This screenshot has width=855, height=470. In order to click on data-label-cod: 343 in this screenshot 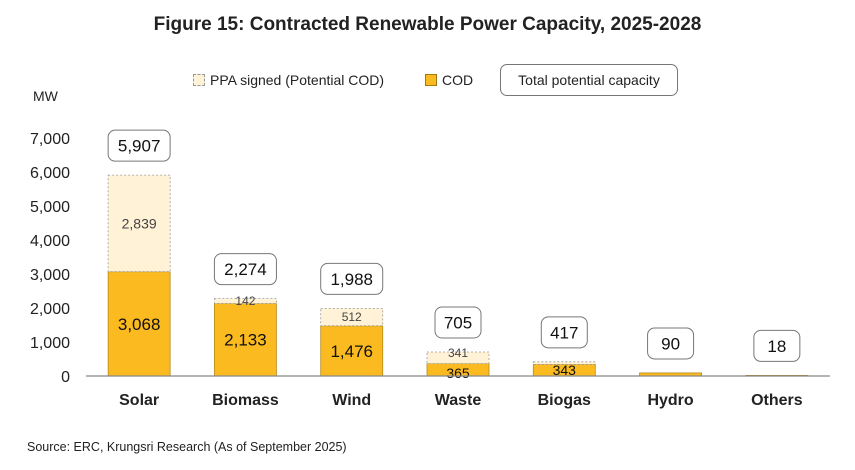, I will do `click(565, 370)`.